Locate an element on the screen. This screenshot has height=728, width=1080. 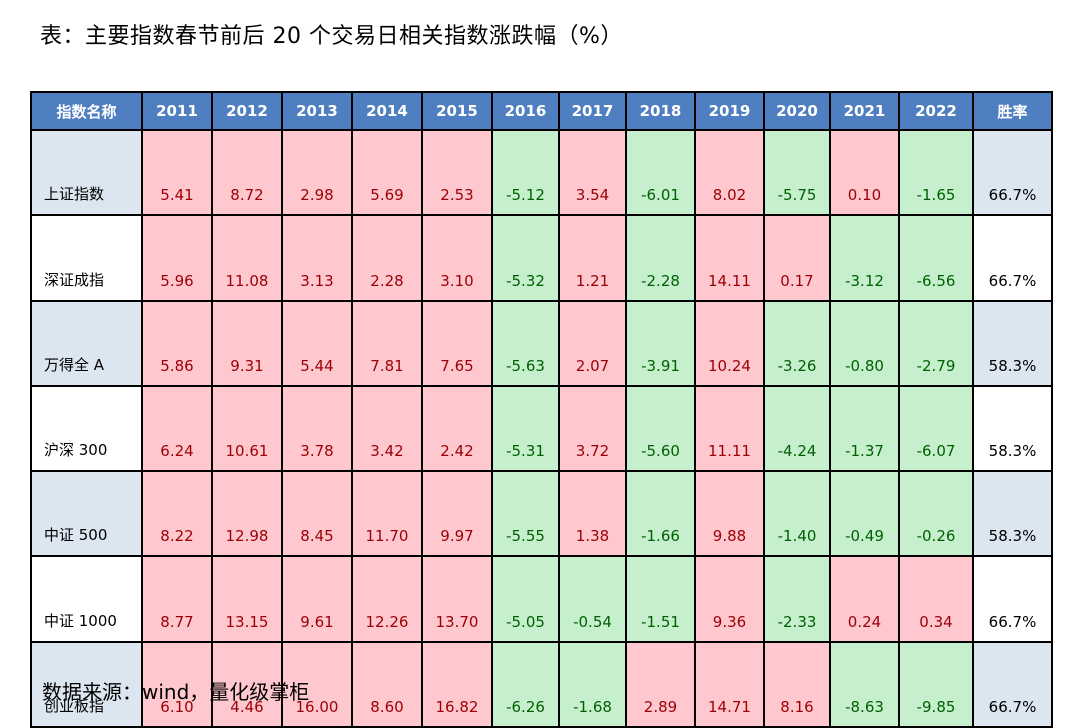
data-source-note: 数据来源：wind，量化级掌柜 is located at coordinates (176, 692).